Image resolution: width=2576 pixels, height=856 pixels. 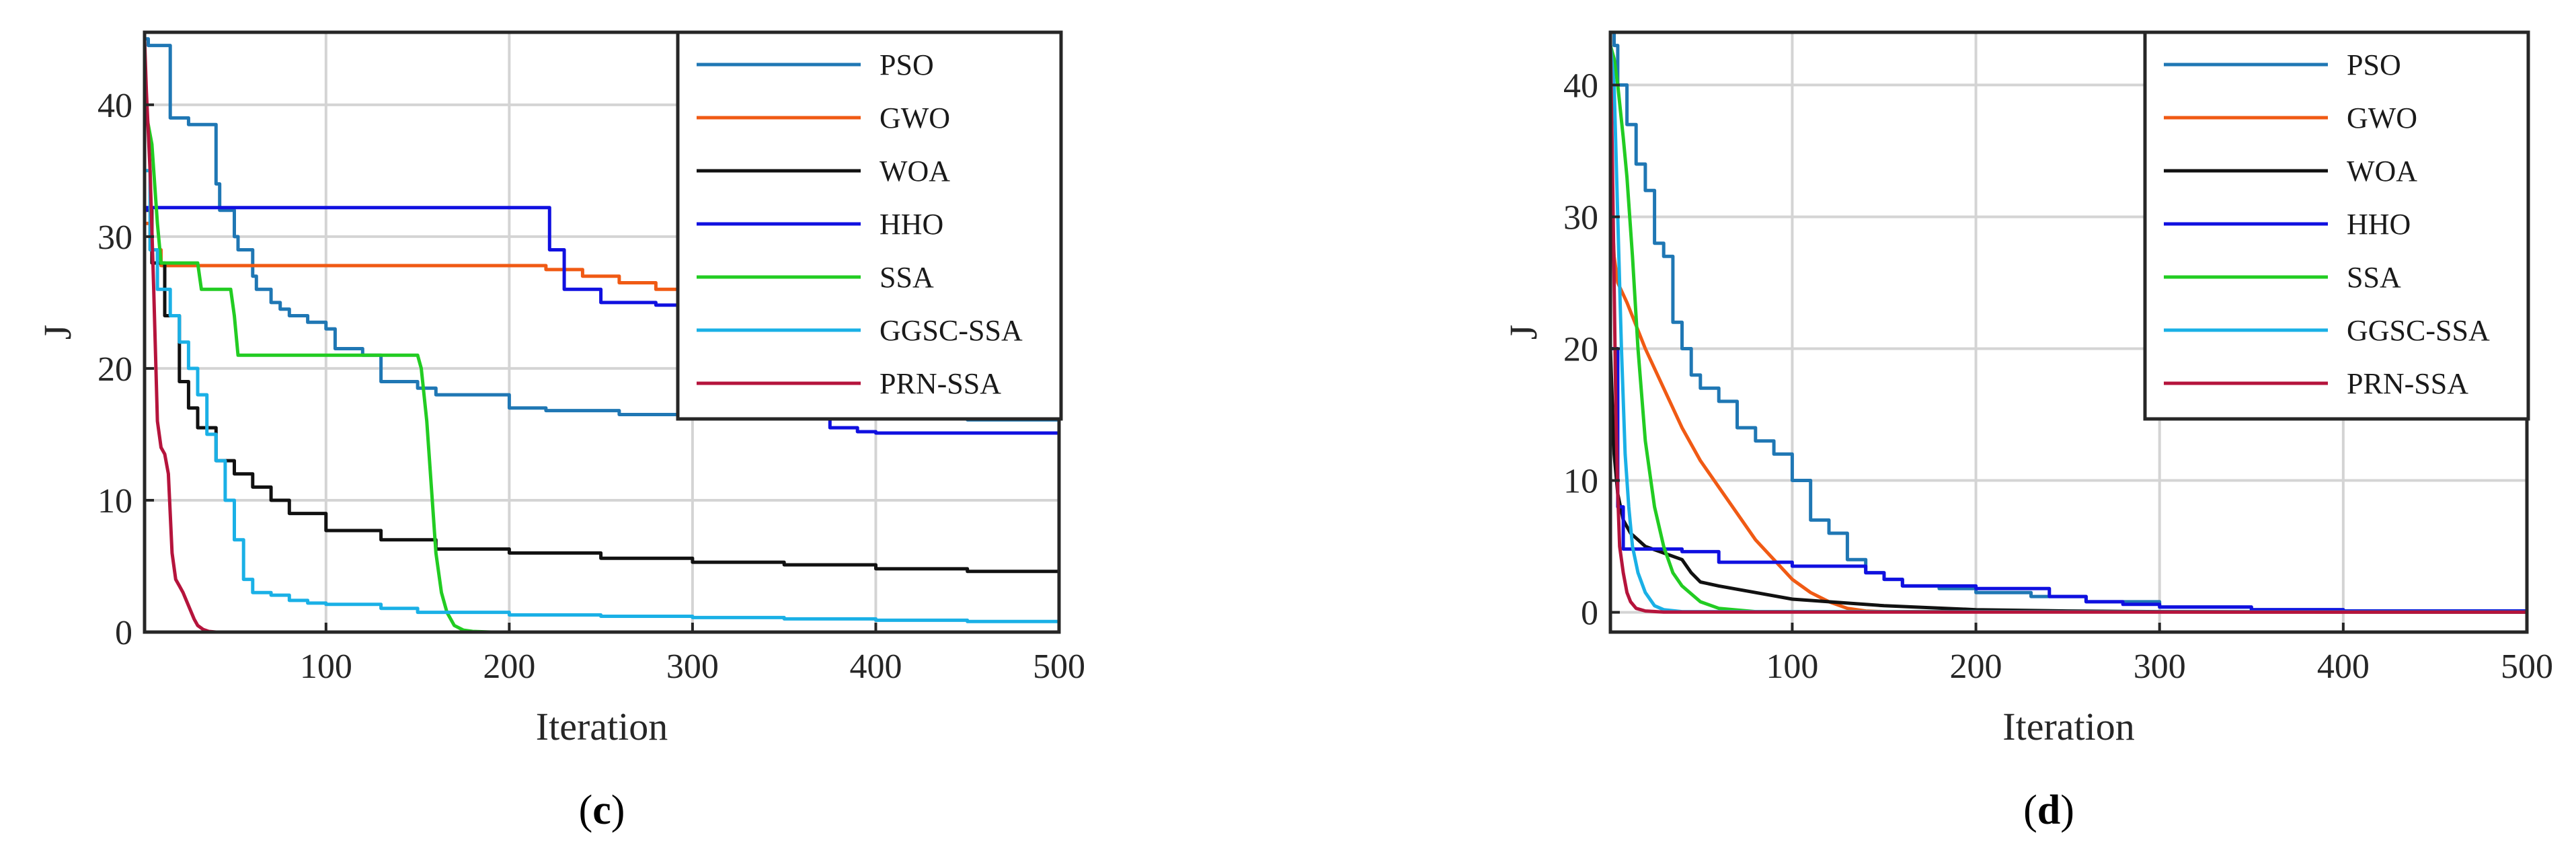 I want to click on panel-caption: (c), so click(x=602, y=810).